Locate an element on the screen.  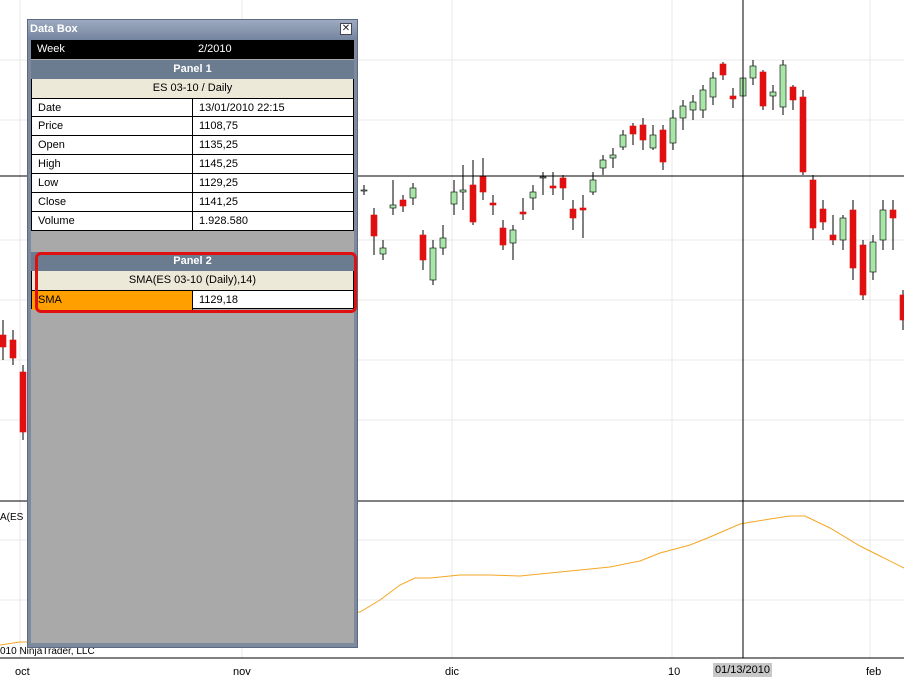
data-row-sma: SMA 1129,18 is located at coordinates (192, 300).